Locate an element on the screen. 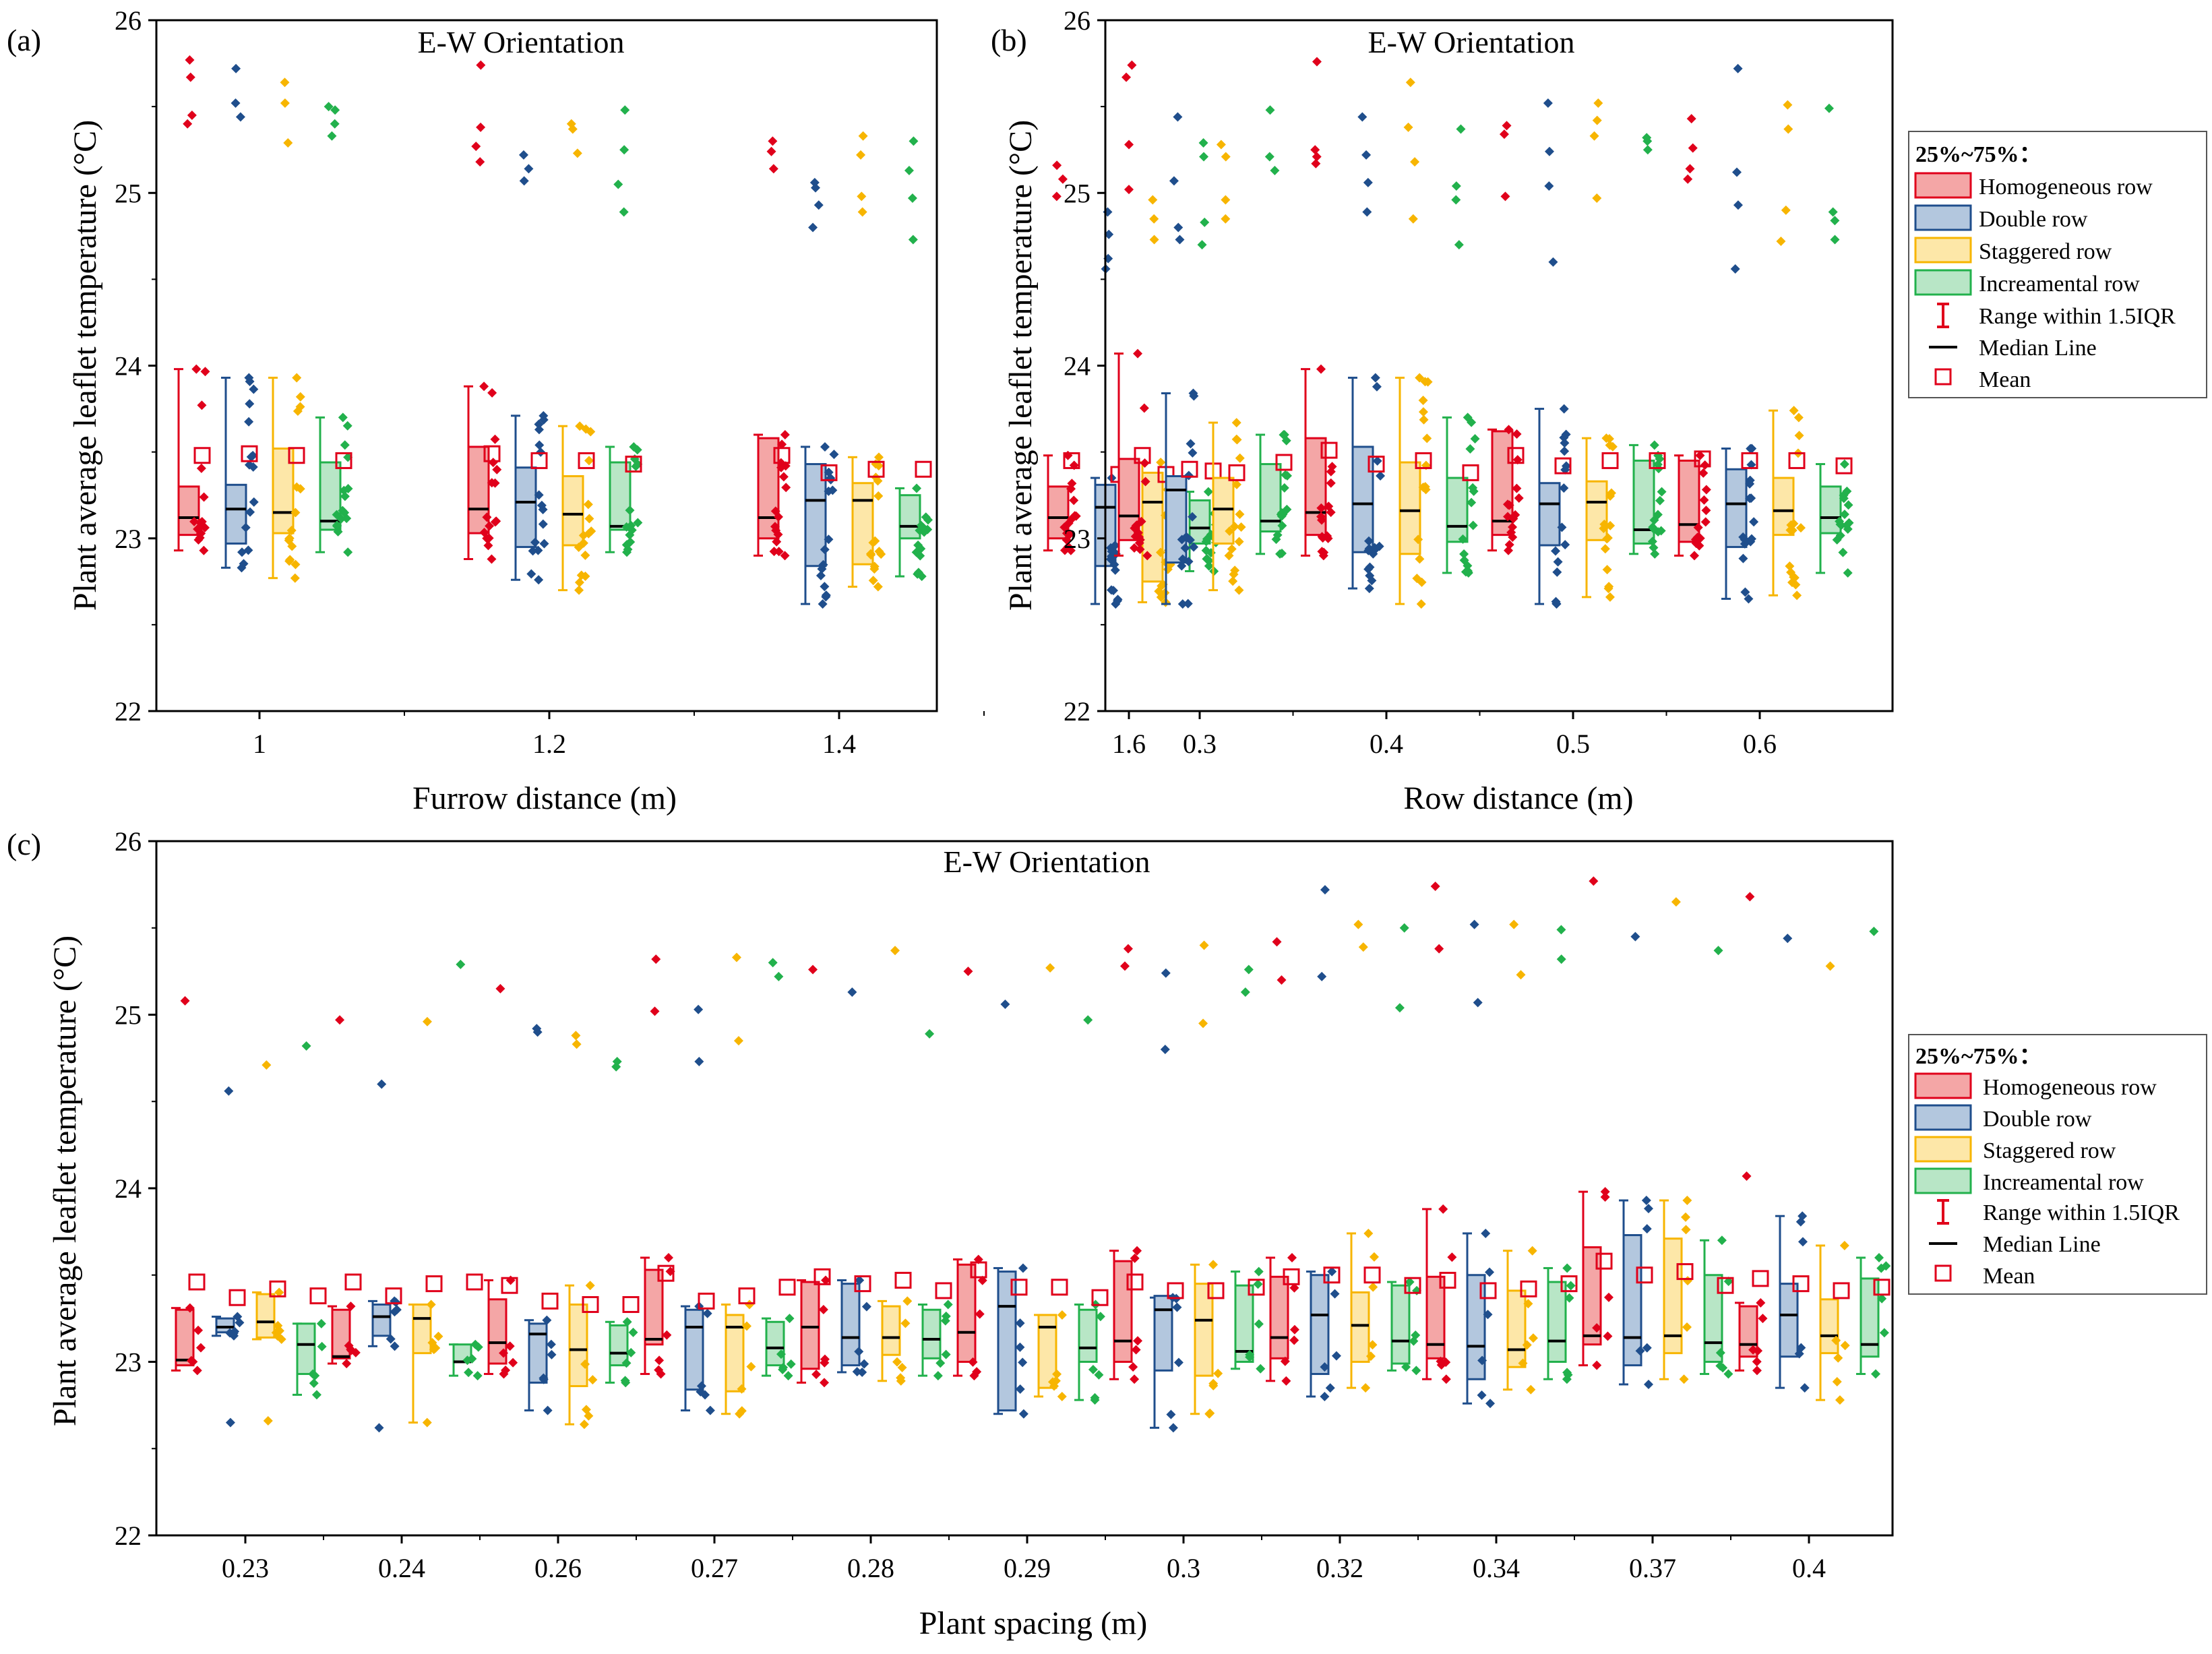  legend-bottom-swatch-incremental is located at coordinates (1943, 1180).